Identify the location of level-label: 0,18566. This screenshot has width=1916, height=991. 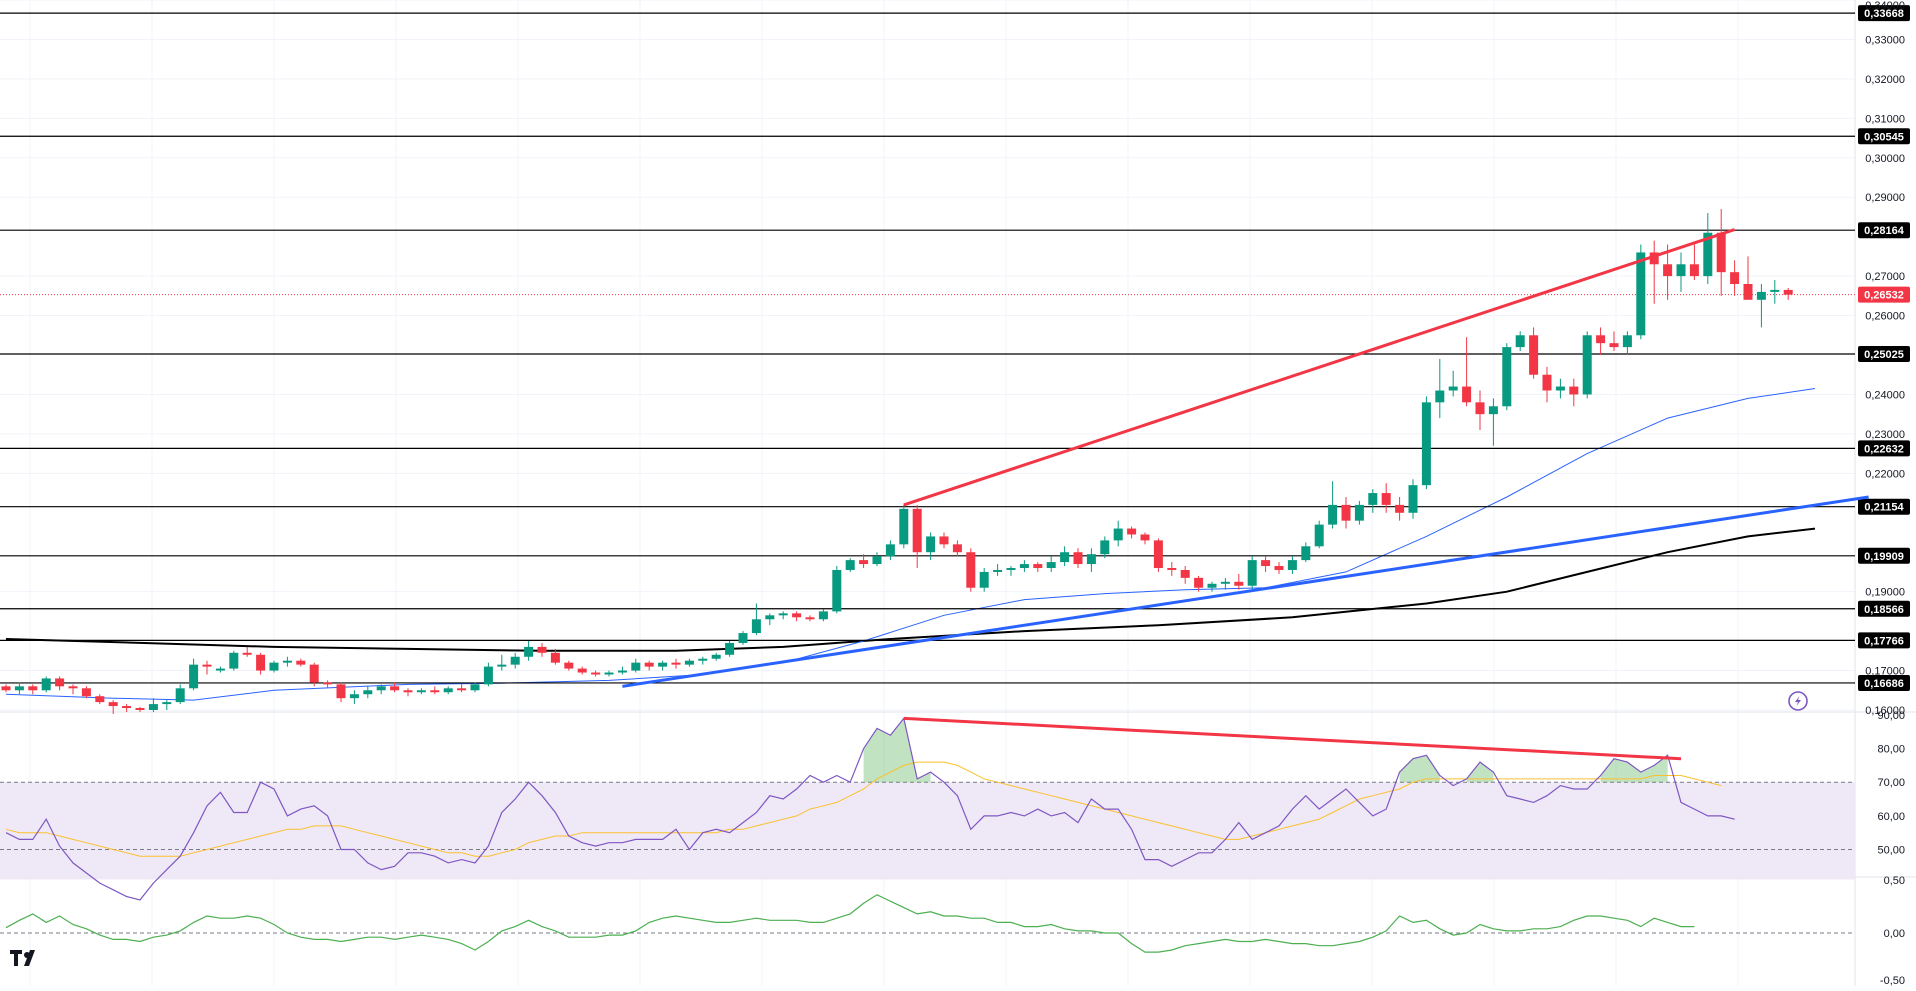
(1884, 610).